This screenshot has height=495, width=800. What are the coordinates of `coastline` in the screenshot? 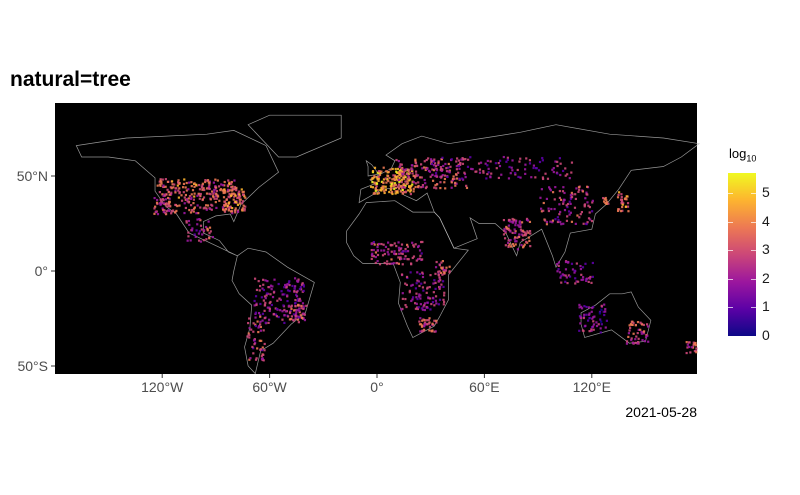 It's located at (294, 136).